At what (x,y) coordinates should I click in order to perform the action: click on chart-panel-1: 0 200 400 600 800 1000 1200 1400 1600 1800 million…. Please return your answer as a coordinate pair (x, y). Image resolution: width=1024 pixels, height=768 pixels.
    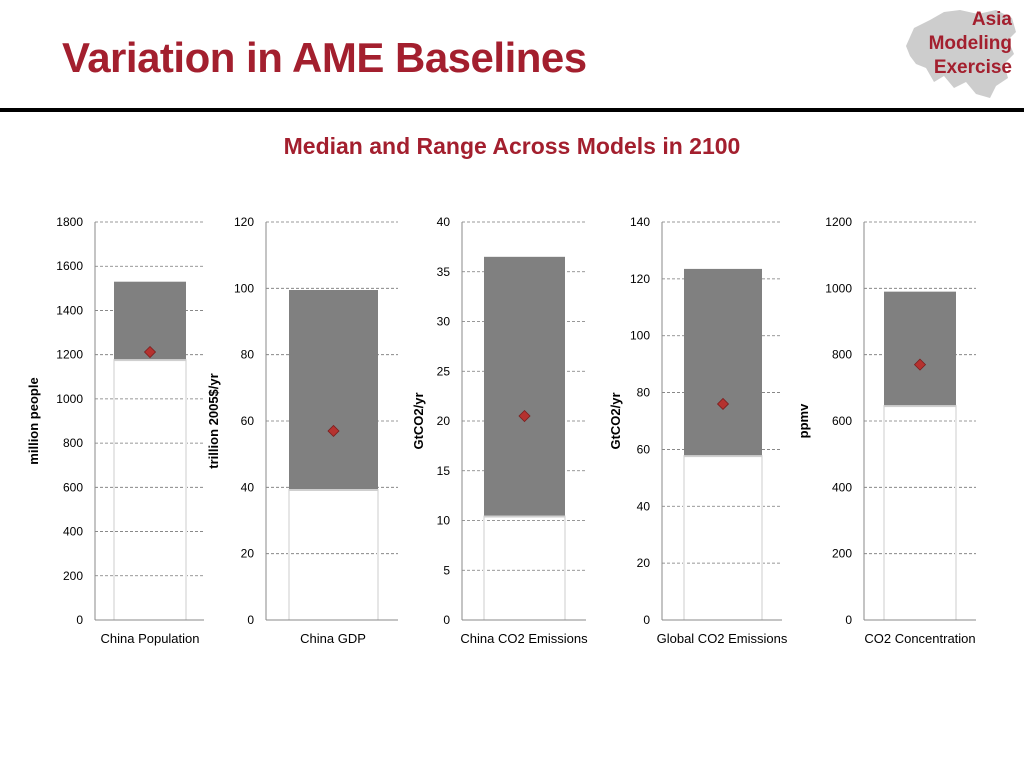
    Looking at the image, I should click on (115, 430).